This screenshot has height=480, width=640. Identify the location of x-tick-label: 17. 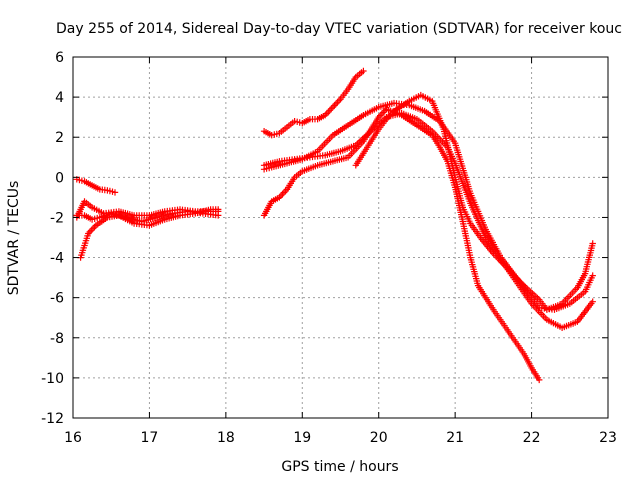
(150, 438).